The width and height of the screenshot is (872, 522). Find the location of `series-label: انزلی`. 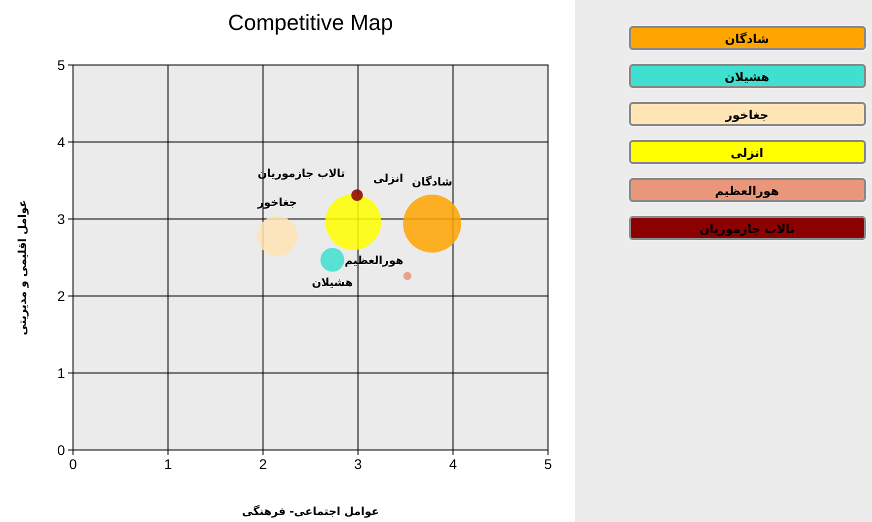

series-label: انزلی is located at coordinates (388, 179).